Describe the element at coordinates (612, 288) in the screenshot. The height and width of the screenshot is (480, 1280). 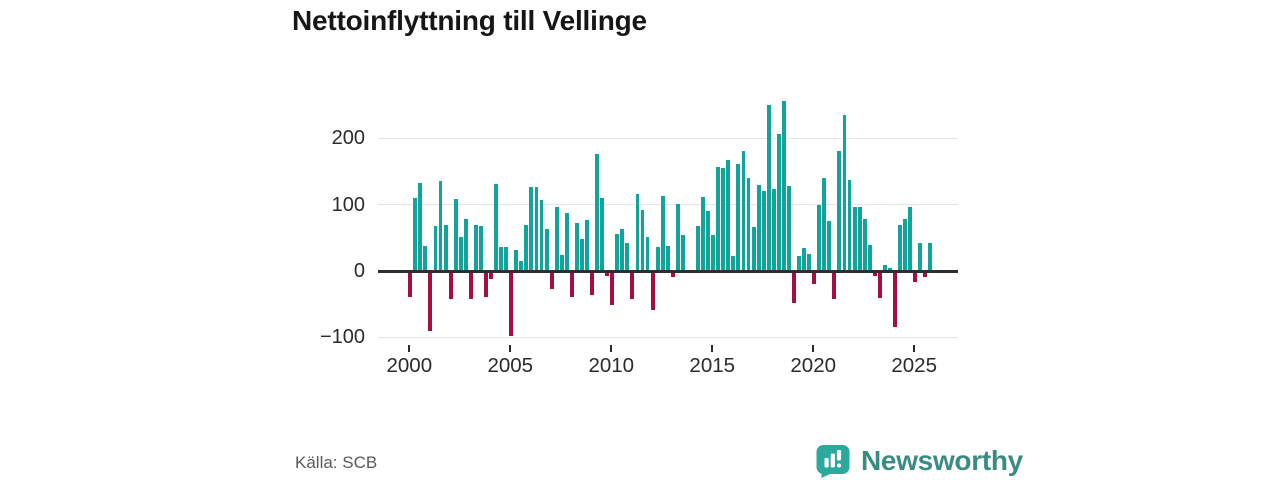
I see `bar-2010-q1` at that location.